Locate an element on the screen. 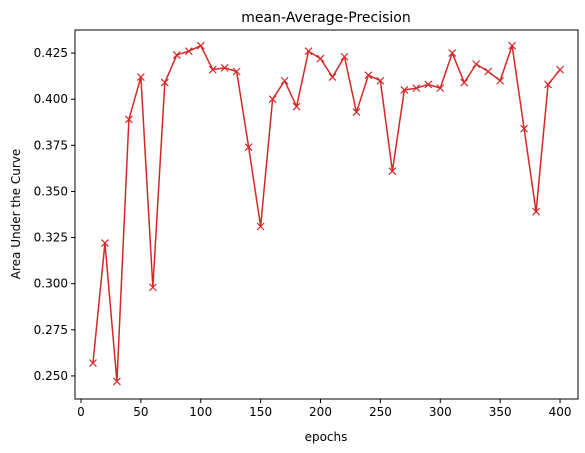 The image size is (585, 453). x-tick-label: 200 is located at coordinates (320, 412).